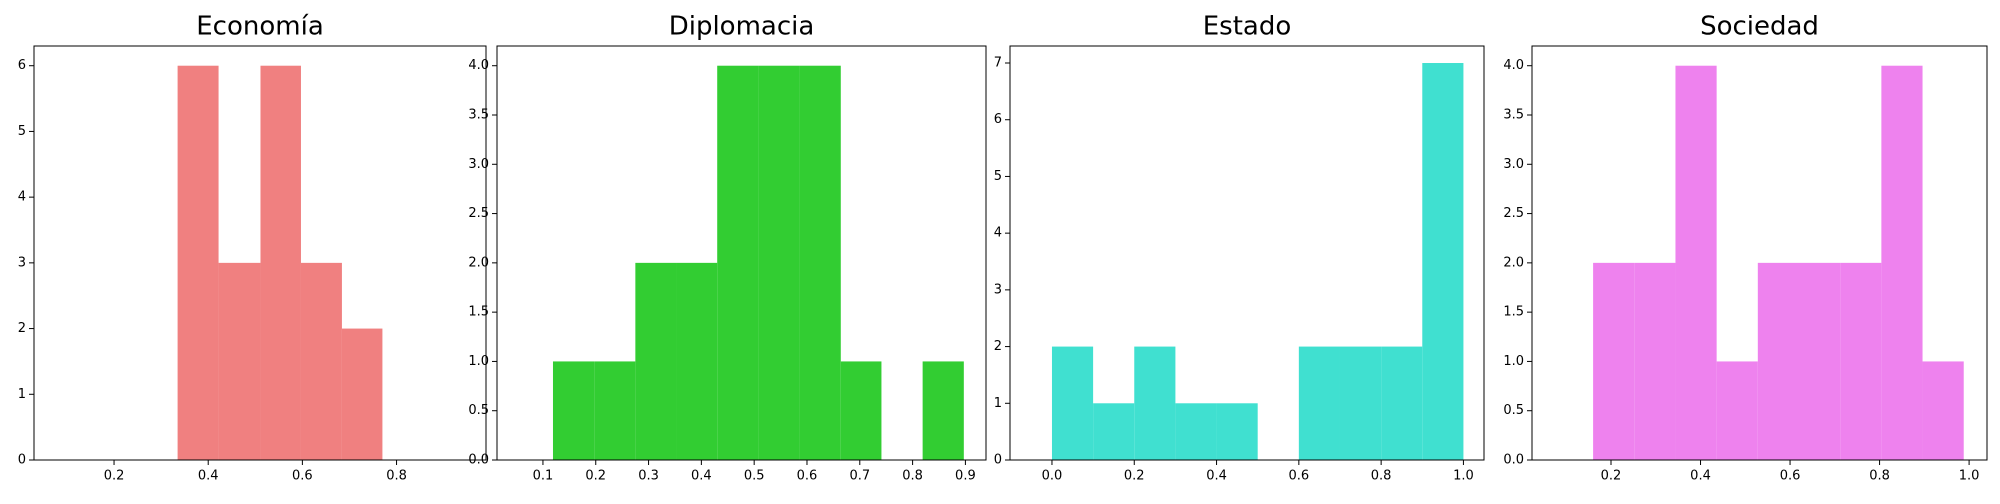  Describe the element at coordinates (1247, 27) in the screenshot. I see `chart-title: Estado` at that location.